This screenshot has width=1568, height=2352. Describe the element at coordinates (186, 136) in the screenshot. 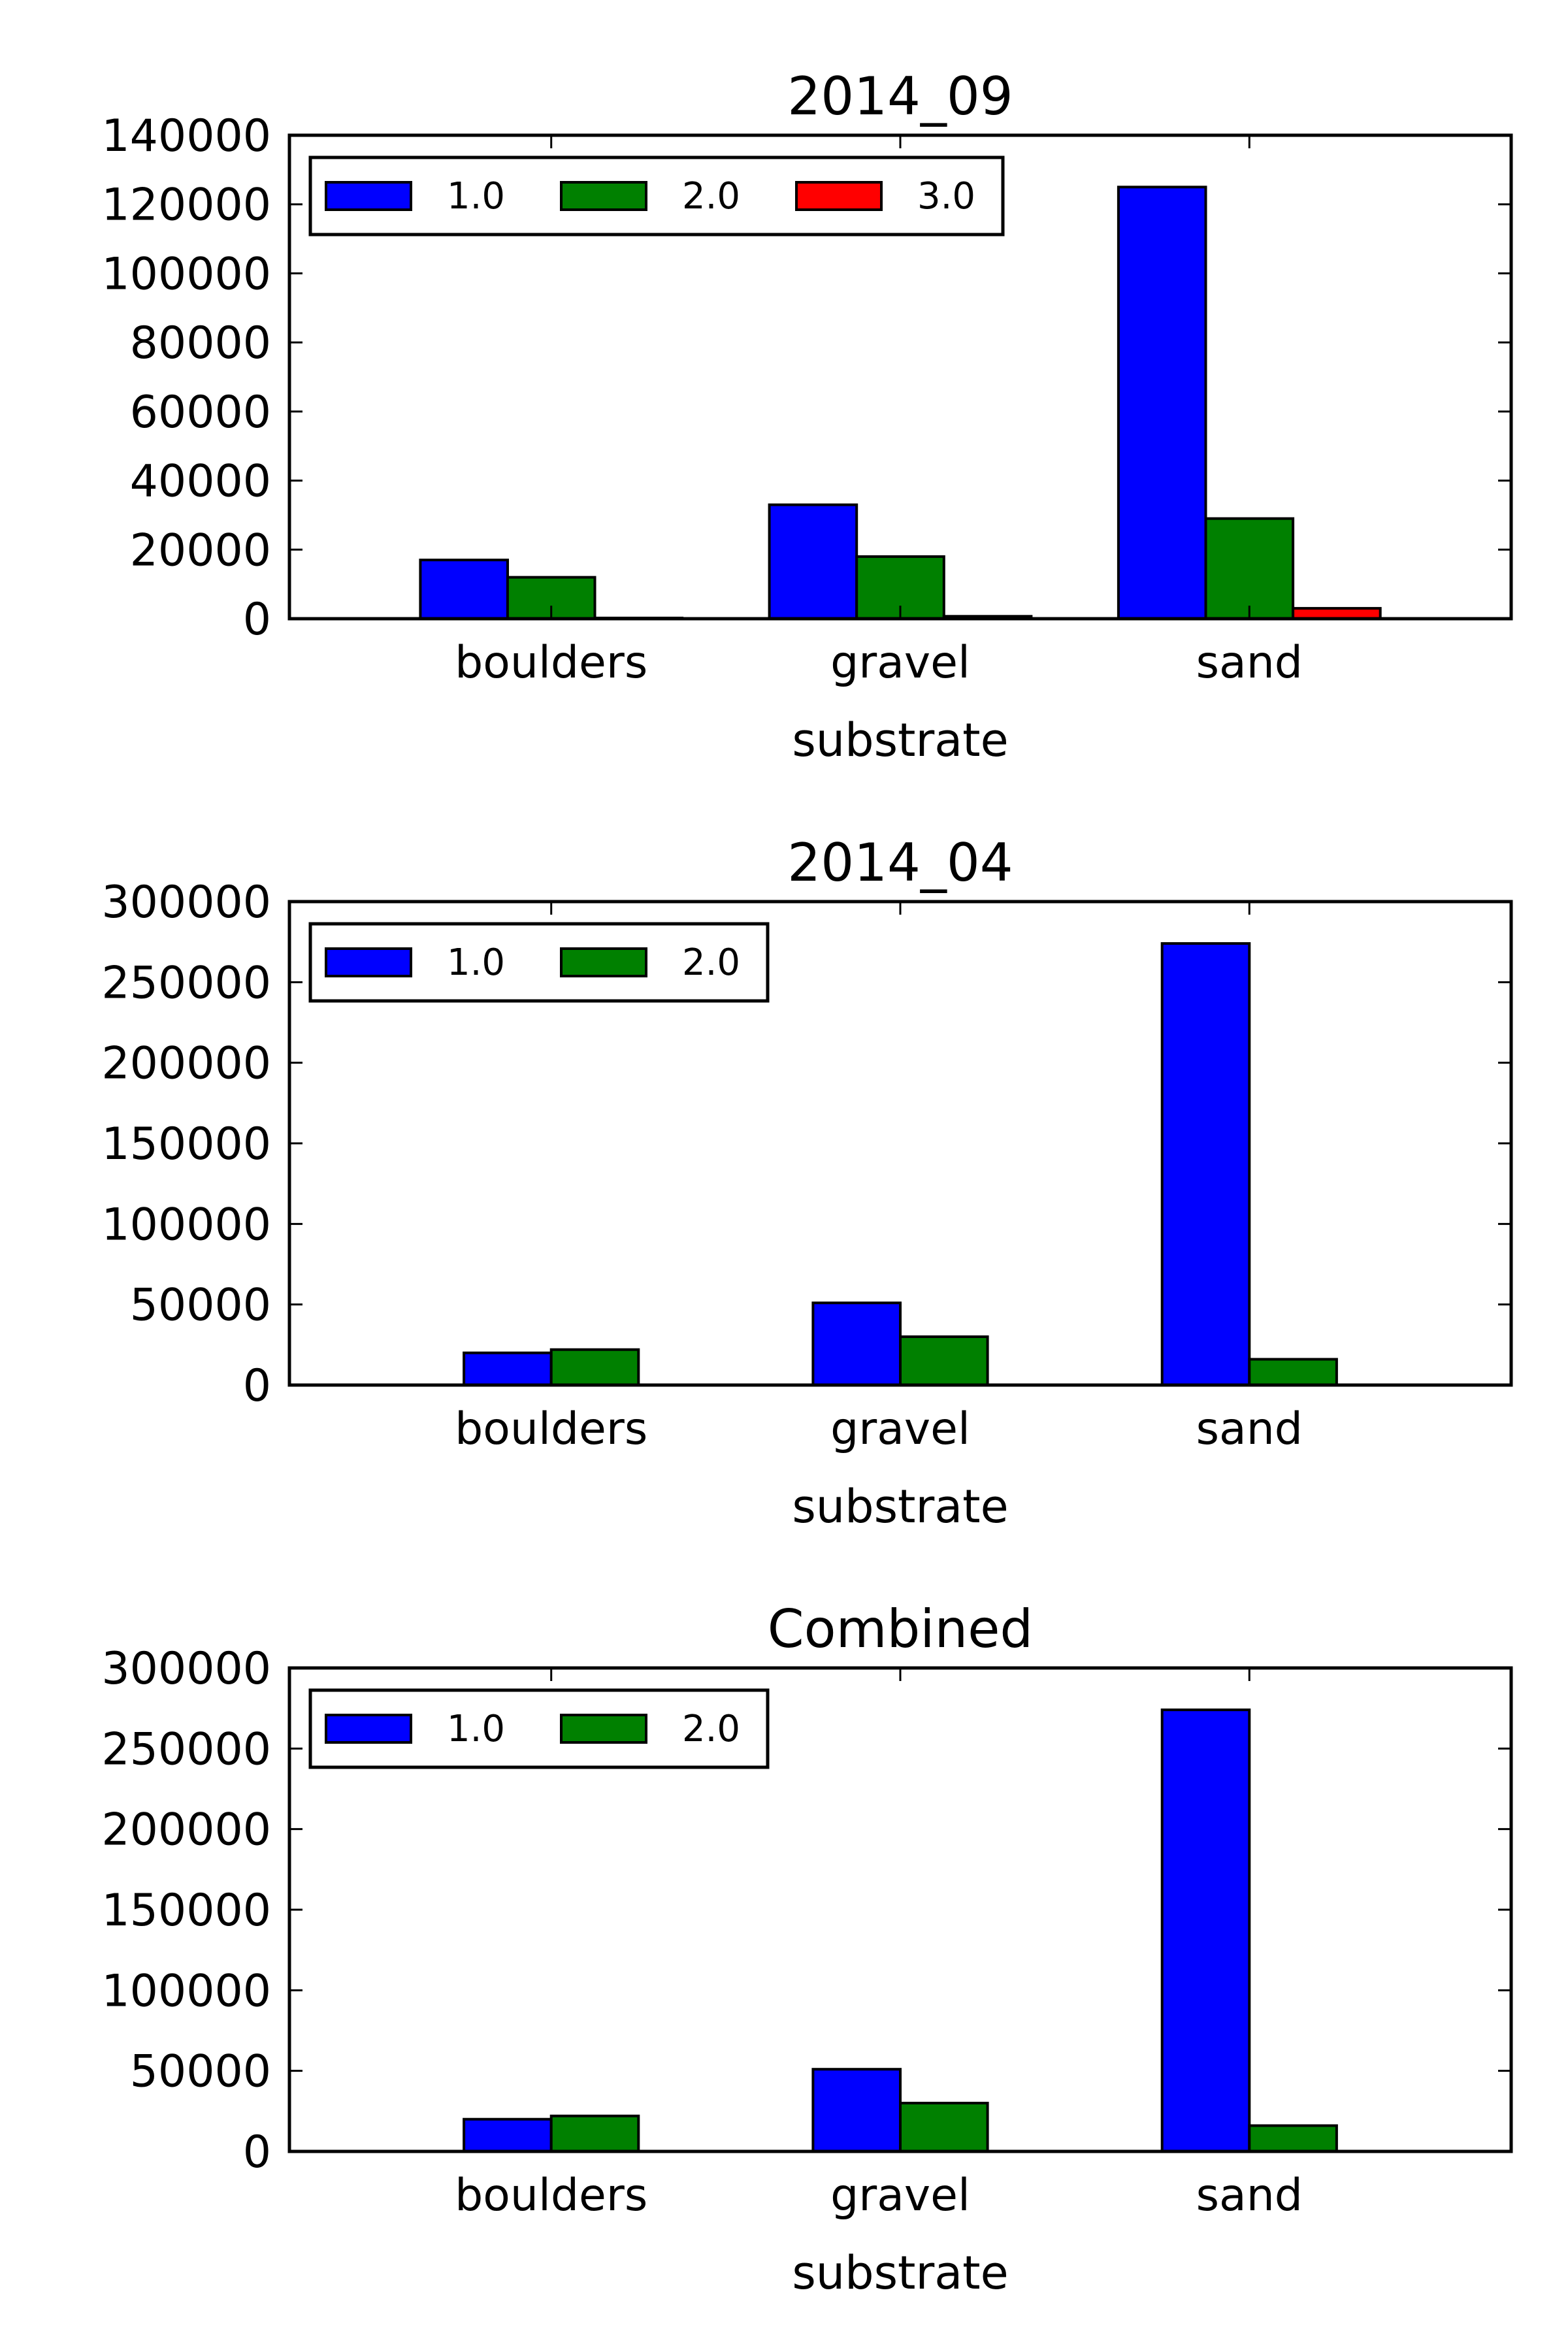

I see `y-tick-label: 140000` at that location.